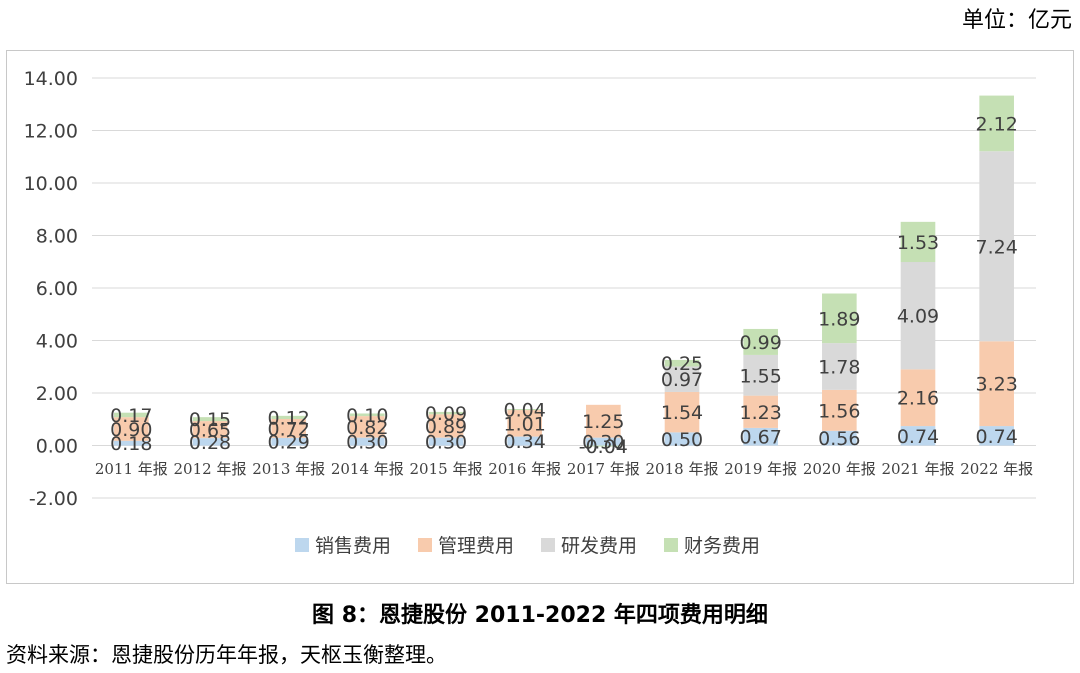  What do you see at coordinates (51, 132) in the screenshot?
I see `y-tick-label: 12.00` at bounding box center [51, 132].